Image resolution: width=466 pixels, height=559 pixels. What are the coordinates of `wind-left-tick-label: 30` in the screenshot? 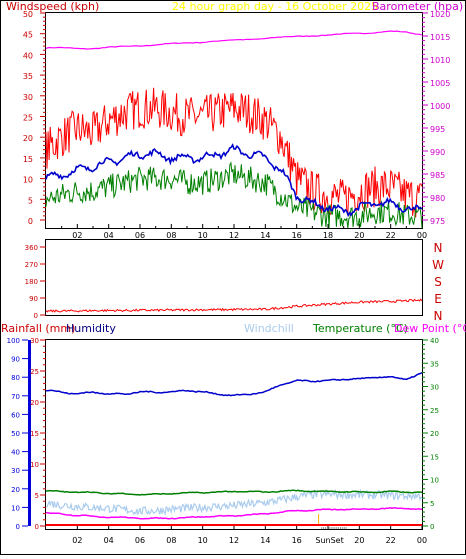 It's located at (28, 97).